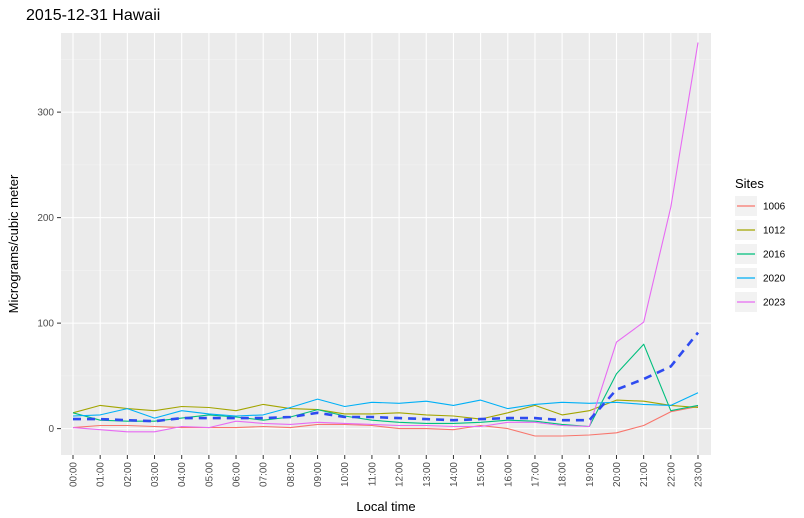 This screenshot has width=804, height=518. I want to click on legend: 1006 1012 2016 2020 2023, so click(760, 254).